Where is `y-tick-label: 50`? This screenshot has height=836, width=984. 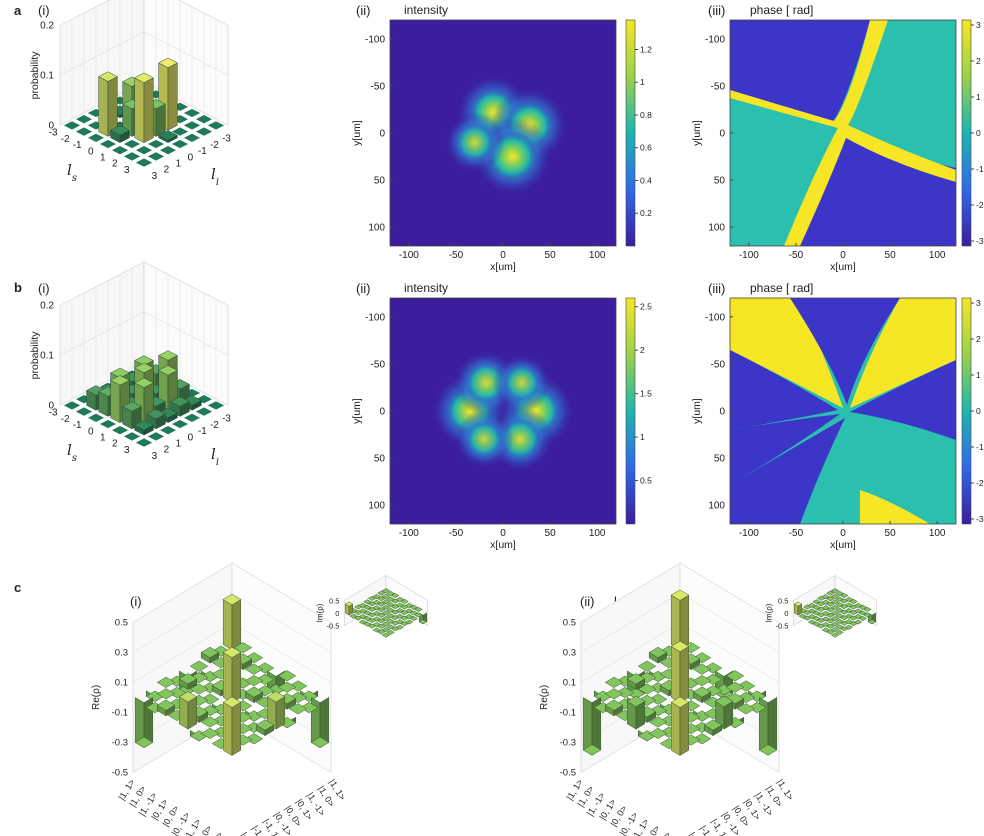 y-tick-label: 50 is located at coordinates (720, 459).